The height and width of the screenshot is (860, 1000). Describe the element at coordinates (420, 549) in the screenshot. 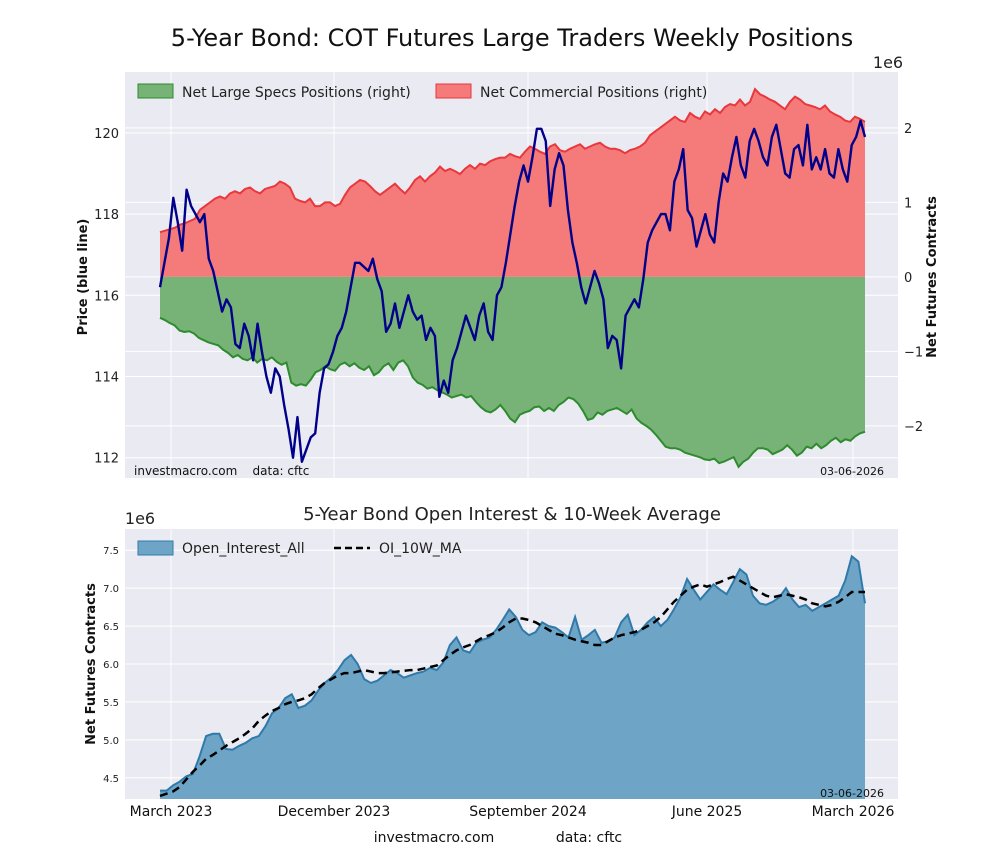

I see `legend-label-ma: OI_10W_MA` at that location.